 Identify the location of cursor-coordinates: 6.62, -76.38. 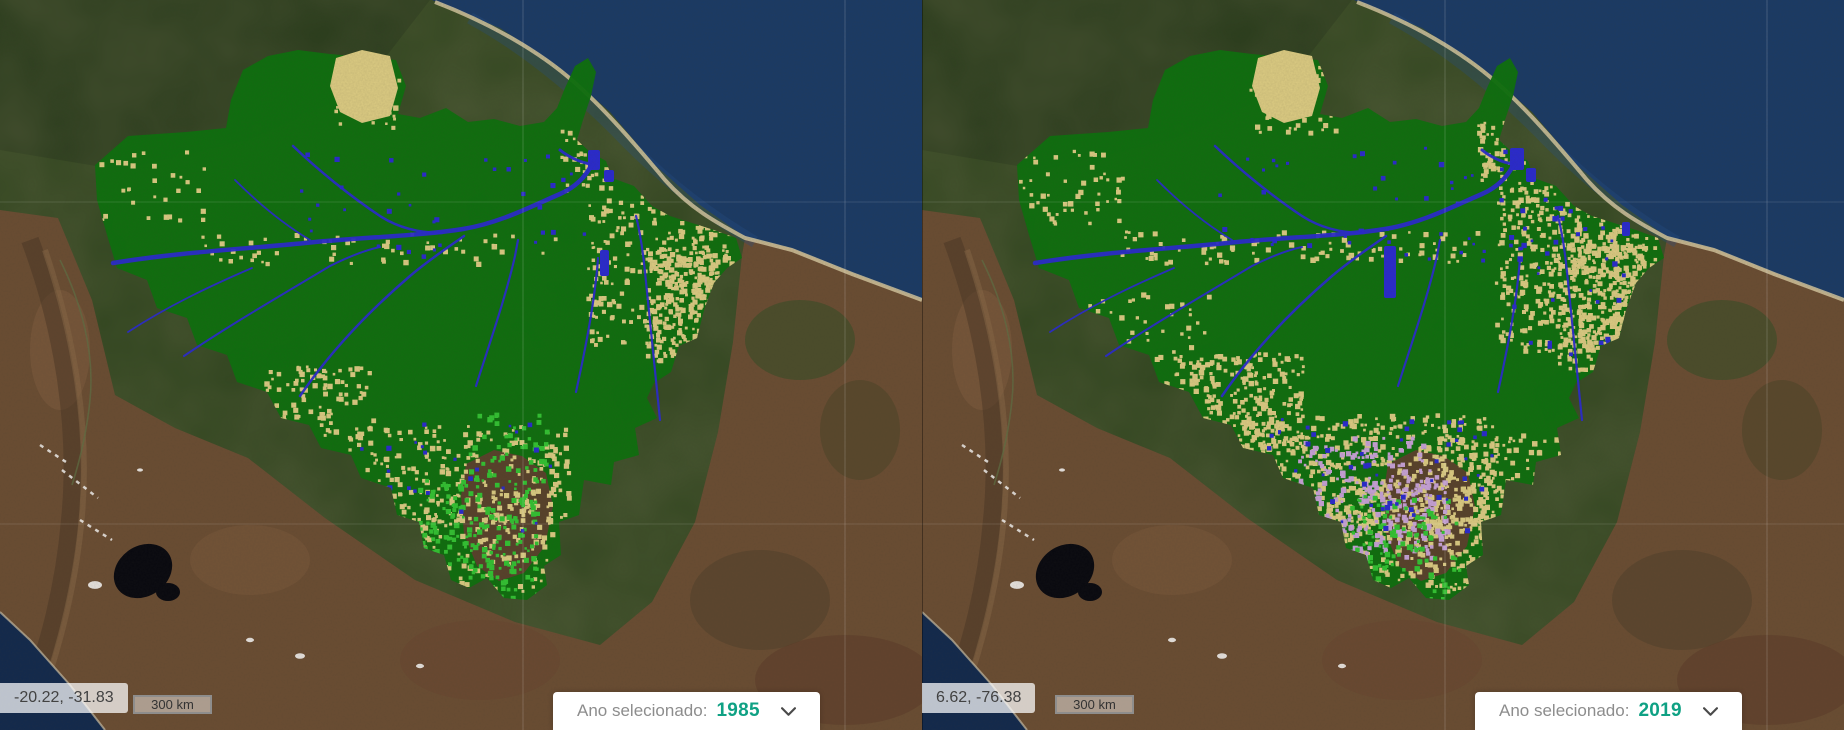
(979, 698).